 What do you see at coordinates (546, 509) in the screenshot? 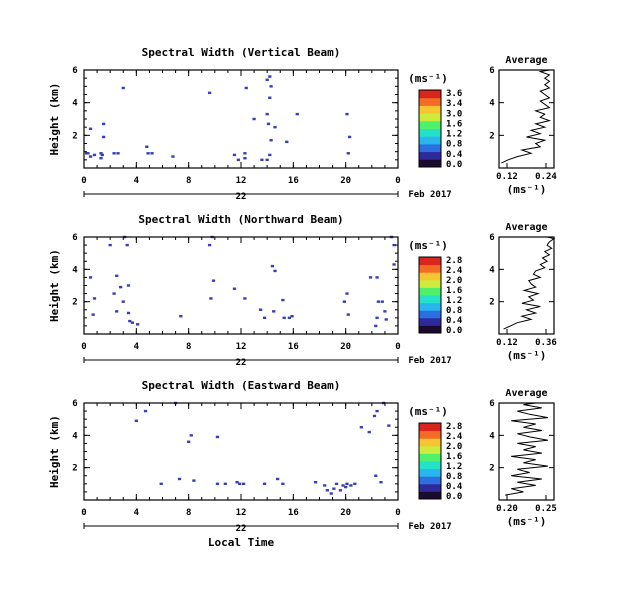
I see `average-x-tick-label: 0.25` at bounding box center [546, 509].